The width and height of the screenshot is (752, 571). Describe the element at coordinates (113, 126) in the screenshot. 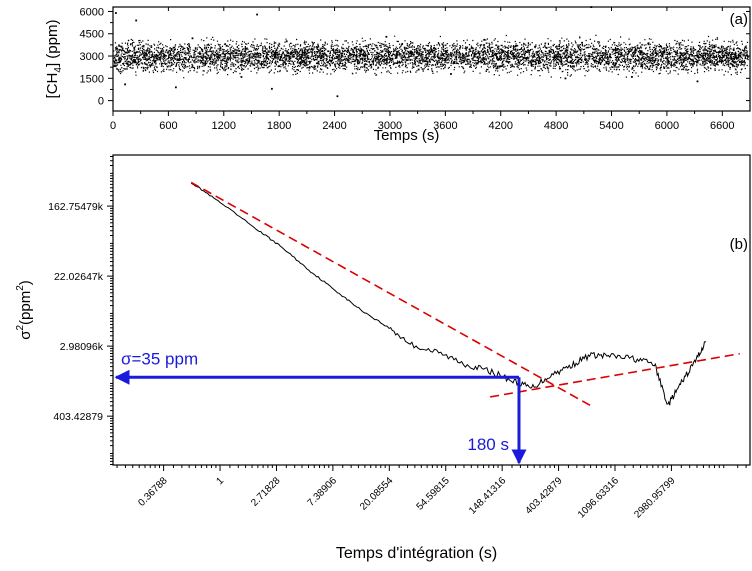

I see `panel-a-x-tick-label: 0` at that location.